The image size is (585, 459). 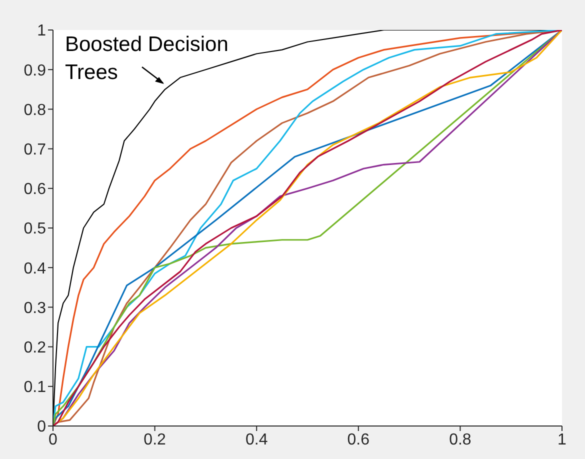 What do you see at coordinates (35, 189) in the screenshot?
I see `y-tick-label: 0.6` at bounding box center [35, 189].